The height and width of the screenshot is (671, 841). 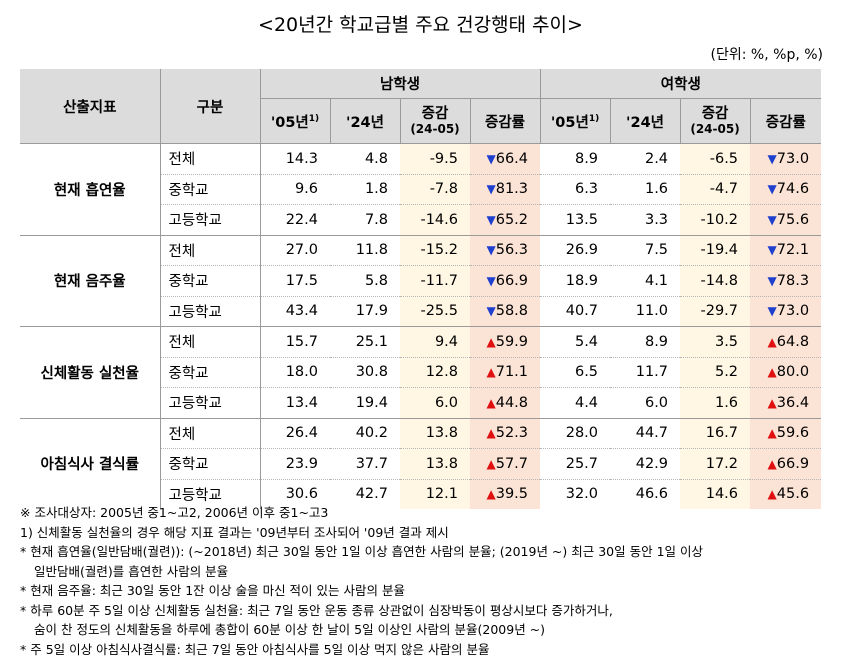 I want to click on male-2024-value: 5.8, so click(x=365, y=280).